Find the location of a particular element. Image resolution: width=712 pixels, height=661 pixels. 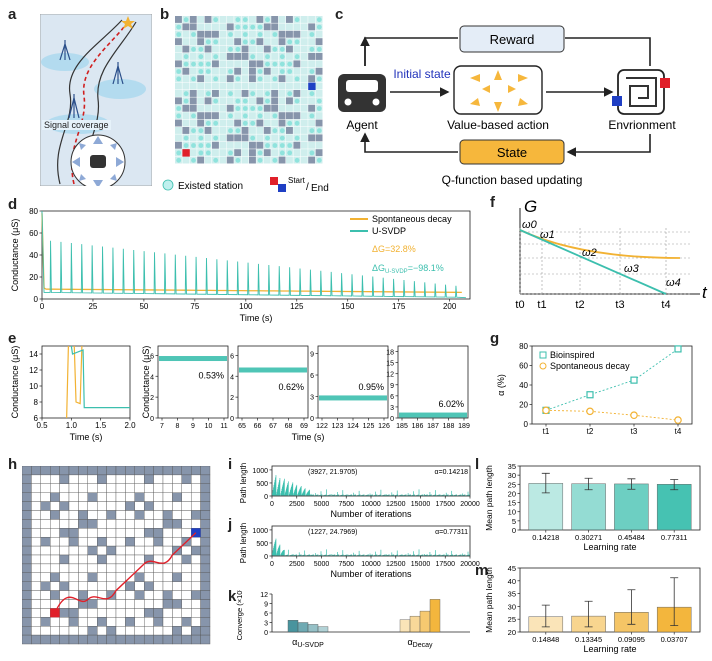

y-tick-label: 10 is located at coordinates (33, 386).